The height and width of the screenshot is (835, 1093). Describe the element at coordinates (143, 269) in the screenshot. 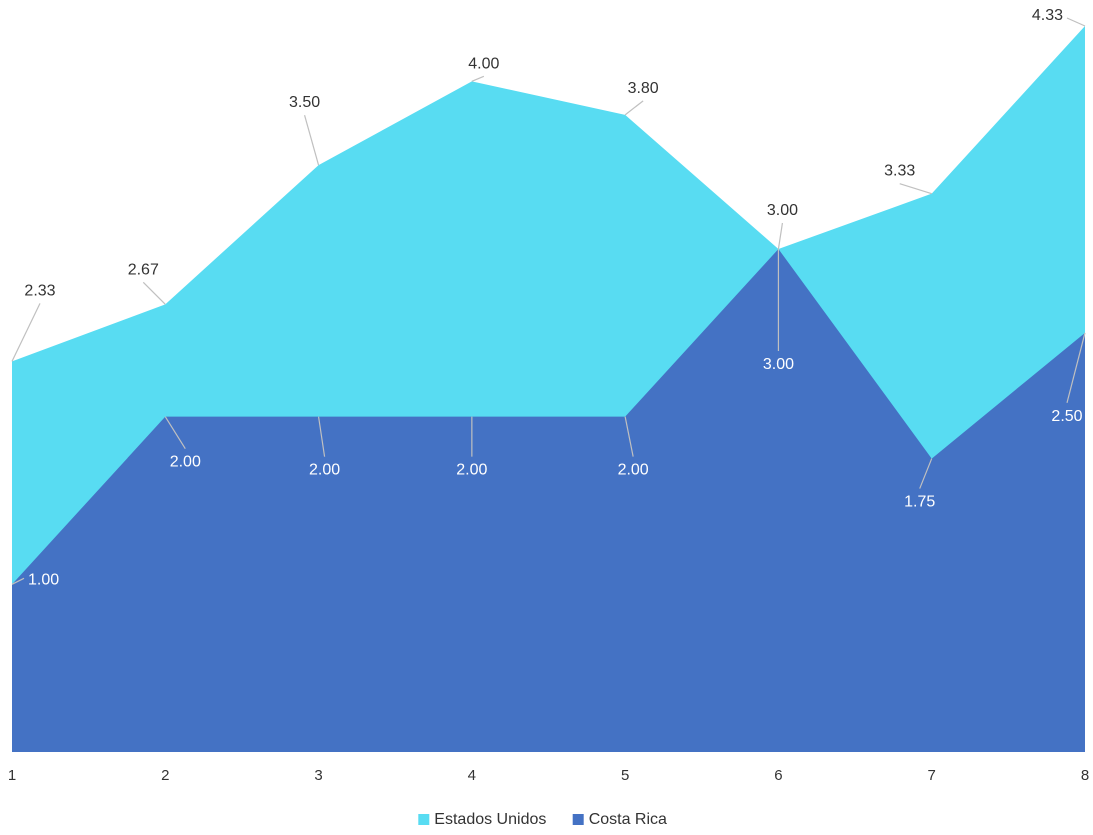

I see `data-label: 2.67` at that location.